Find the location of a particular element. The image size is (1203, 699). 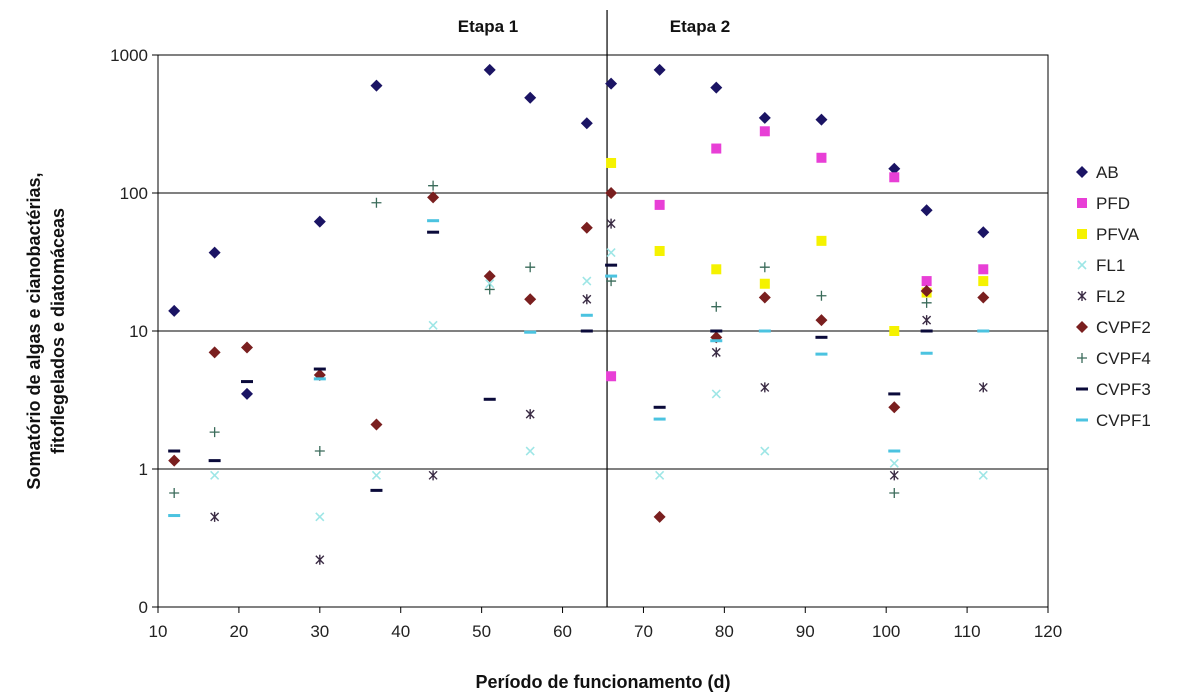

x-tick-label: 40 is located at coordinates (400, 631).